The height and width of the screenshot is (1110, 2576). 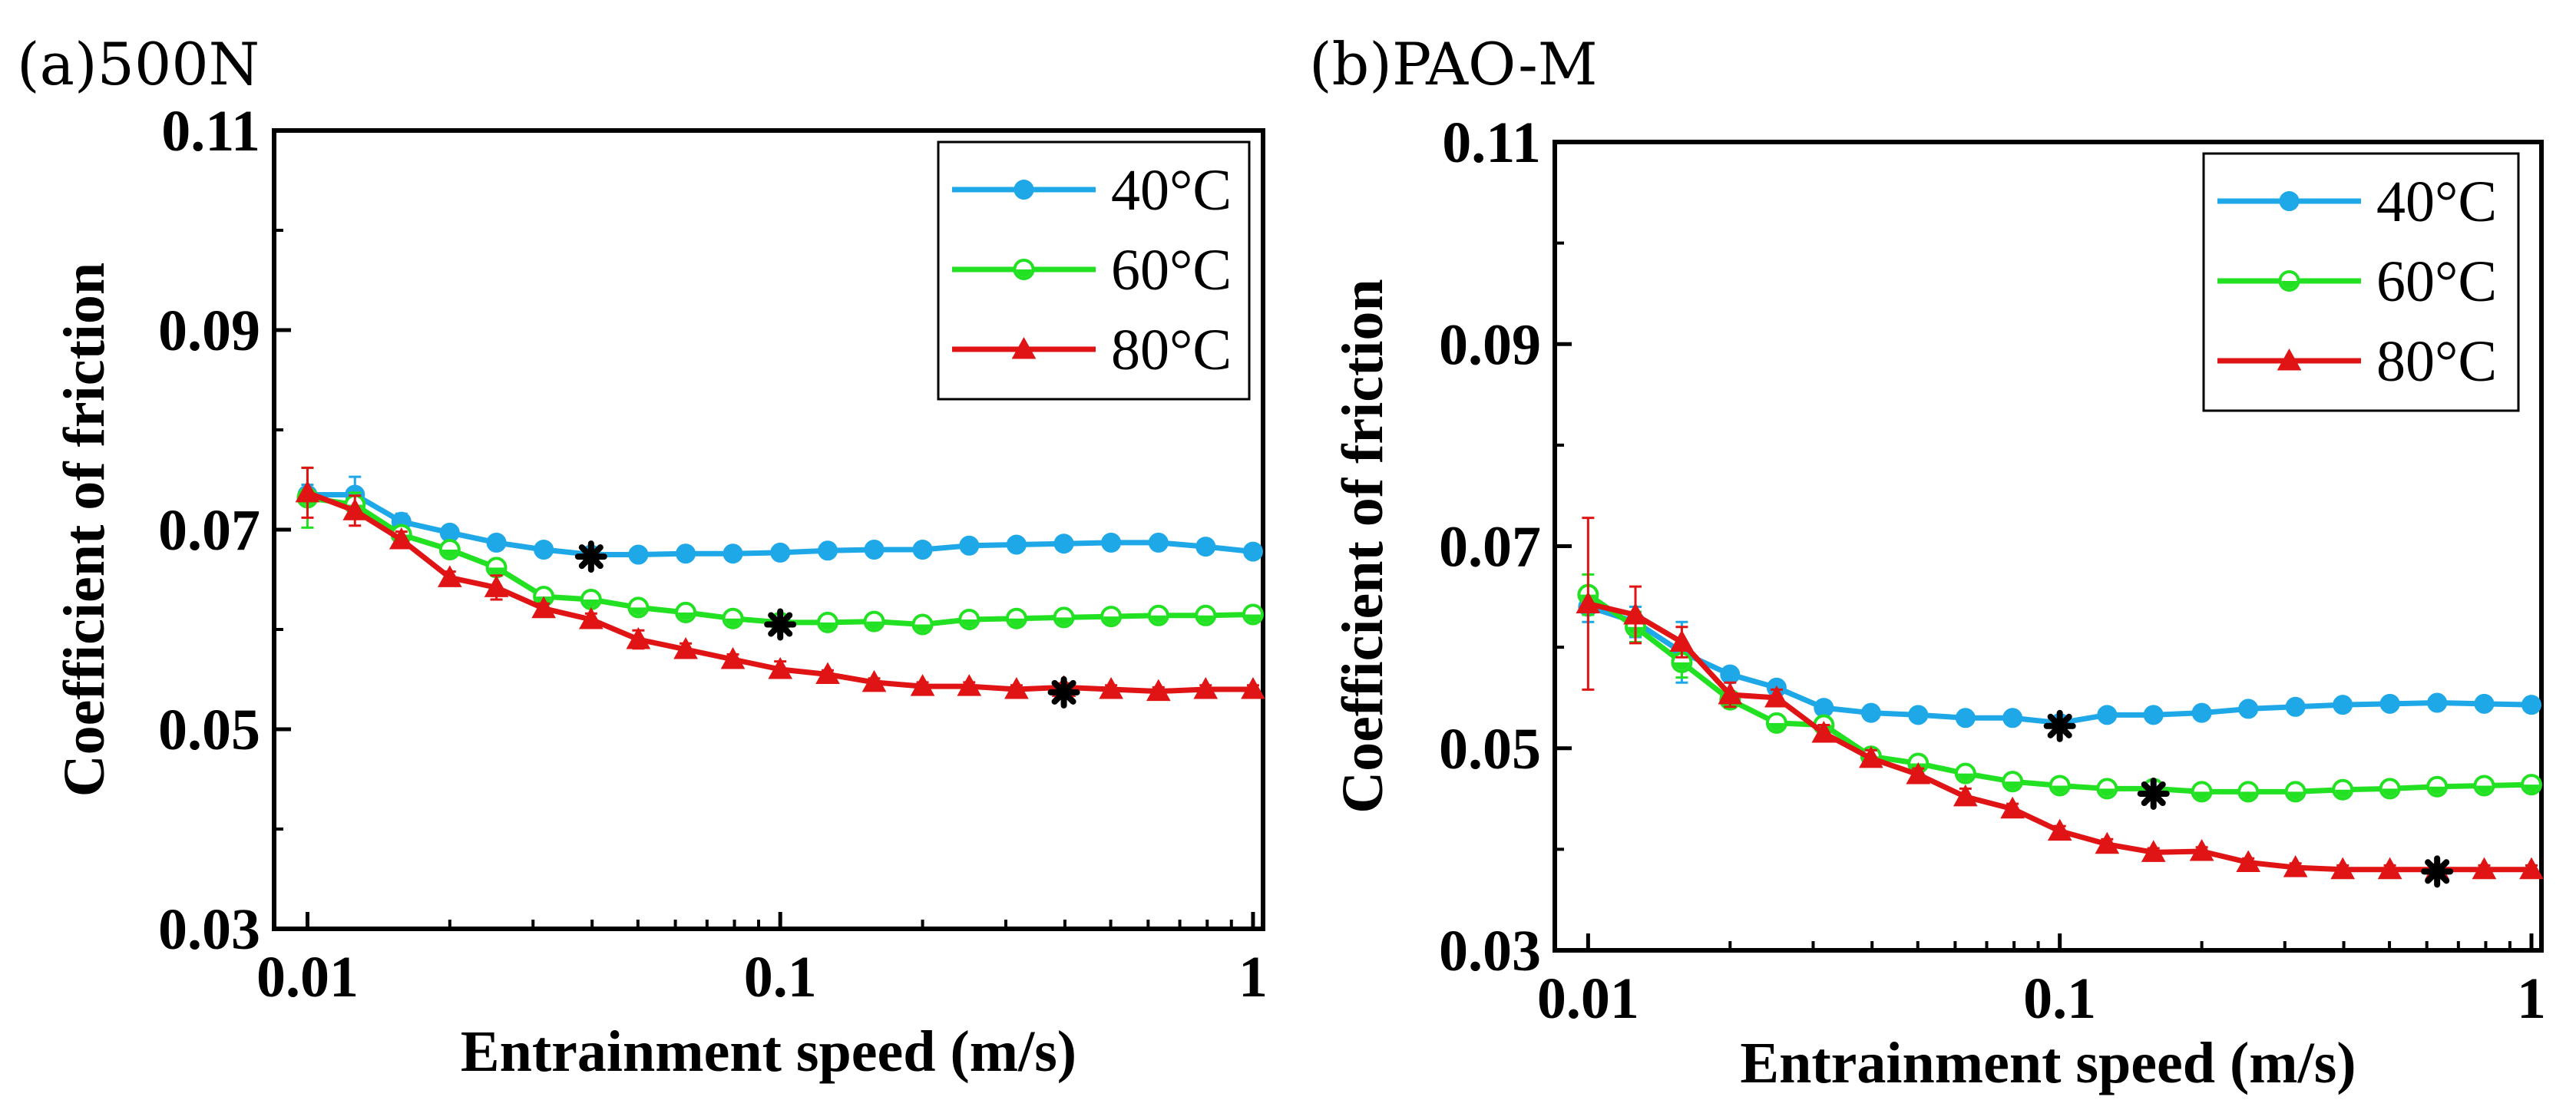 I want to click on y-axis-title: Coefficient of friction, so click(x=84, y=530).